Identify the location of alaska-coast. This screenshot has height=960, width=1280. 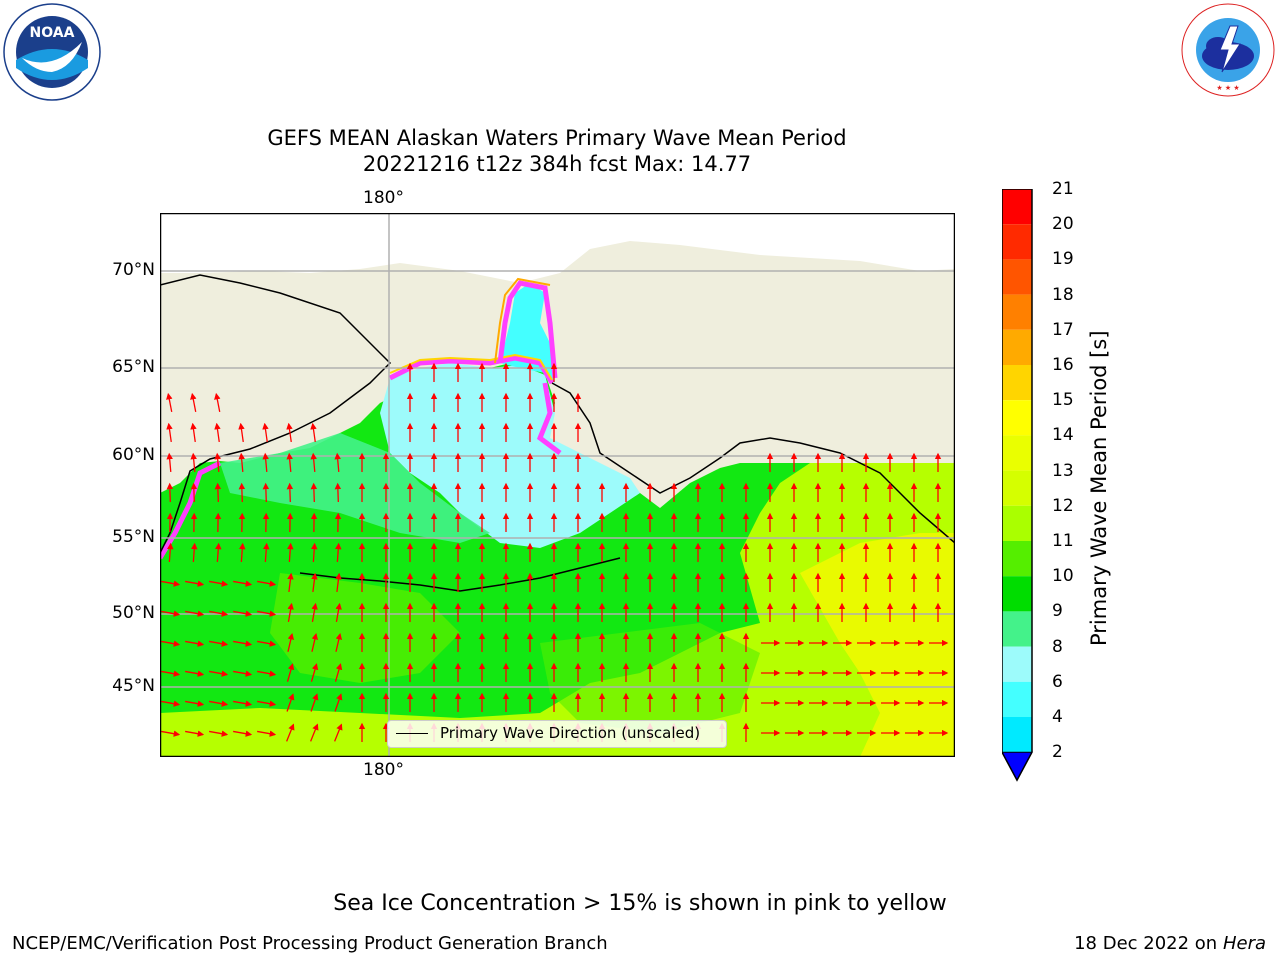
(753, 463).